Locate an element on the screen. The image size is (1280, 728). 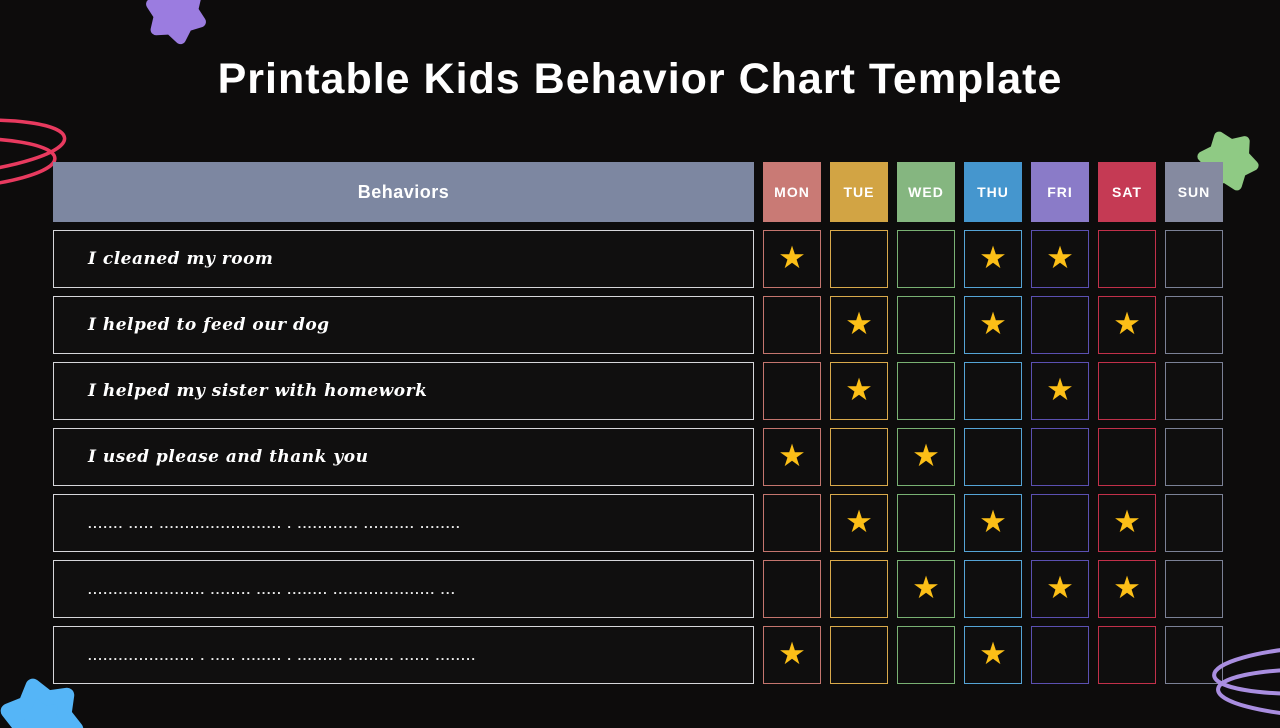
star-cell-r4-sat is located at coordinates (1127, 457).